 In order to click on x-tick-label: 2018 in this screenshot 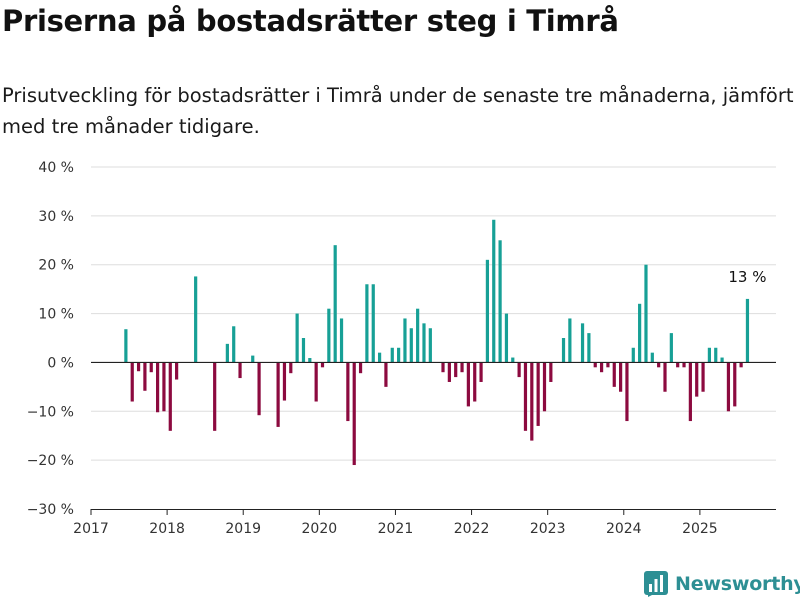, I will do `click(167, 529)`.